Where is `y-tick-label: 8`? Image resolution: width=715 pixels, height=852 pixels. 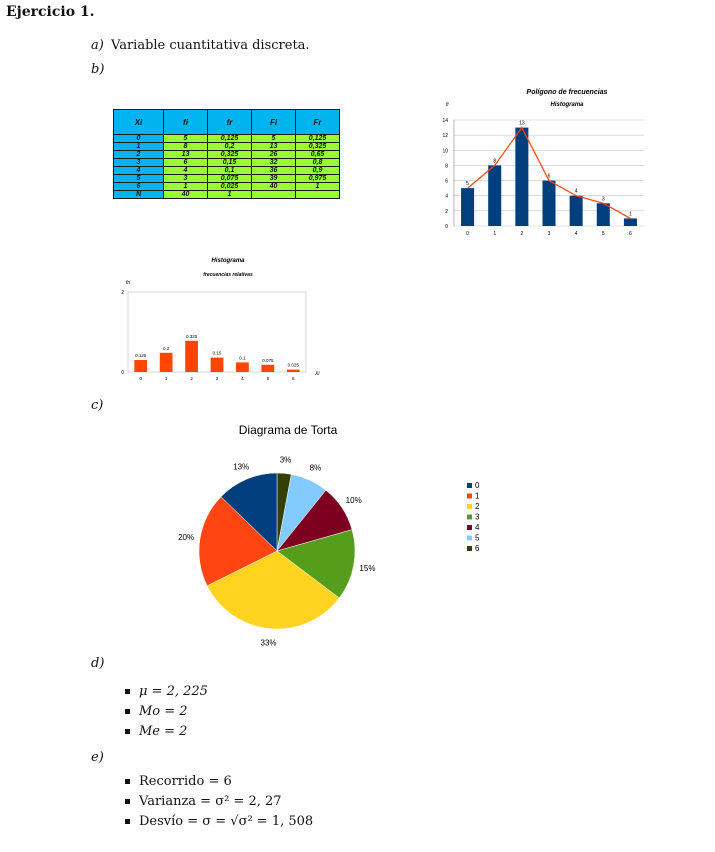 y-tick-label: 8 is located at coordinates (446, 166).